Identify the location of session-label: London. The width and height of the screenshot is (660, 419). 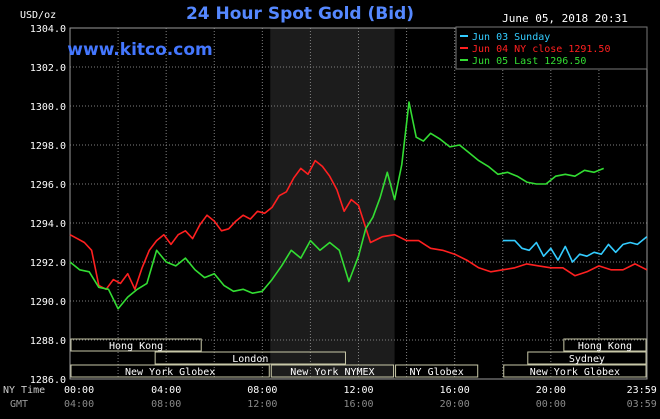
(250, 359).